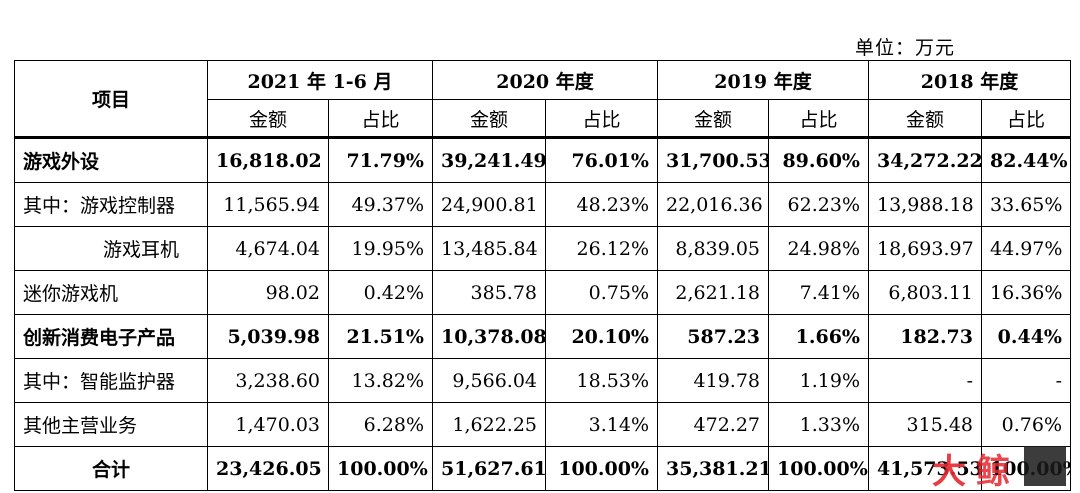 The image size is (1080, 493). Describe the element at coordinates (818, 336) in the screenshot. I see `cell-ratio: 1.66%` at that location.